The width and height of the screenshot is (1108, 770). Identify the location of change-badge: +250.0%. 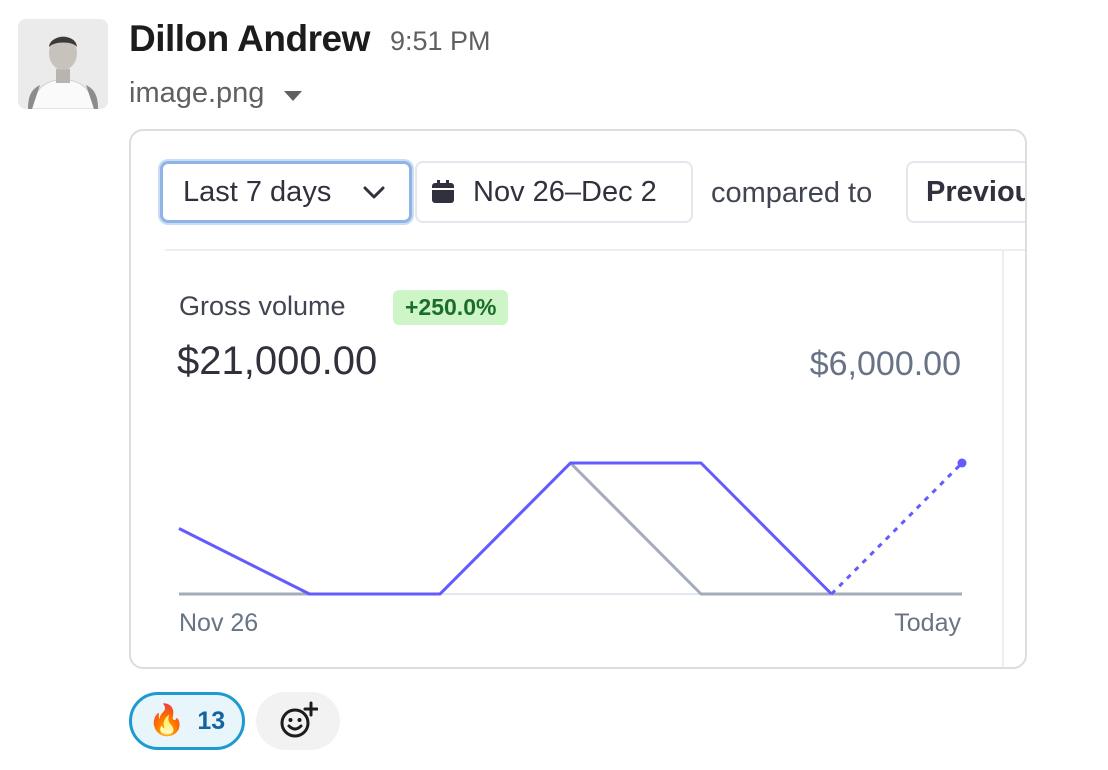
(451, 307).